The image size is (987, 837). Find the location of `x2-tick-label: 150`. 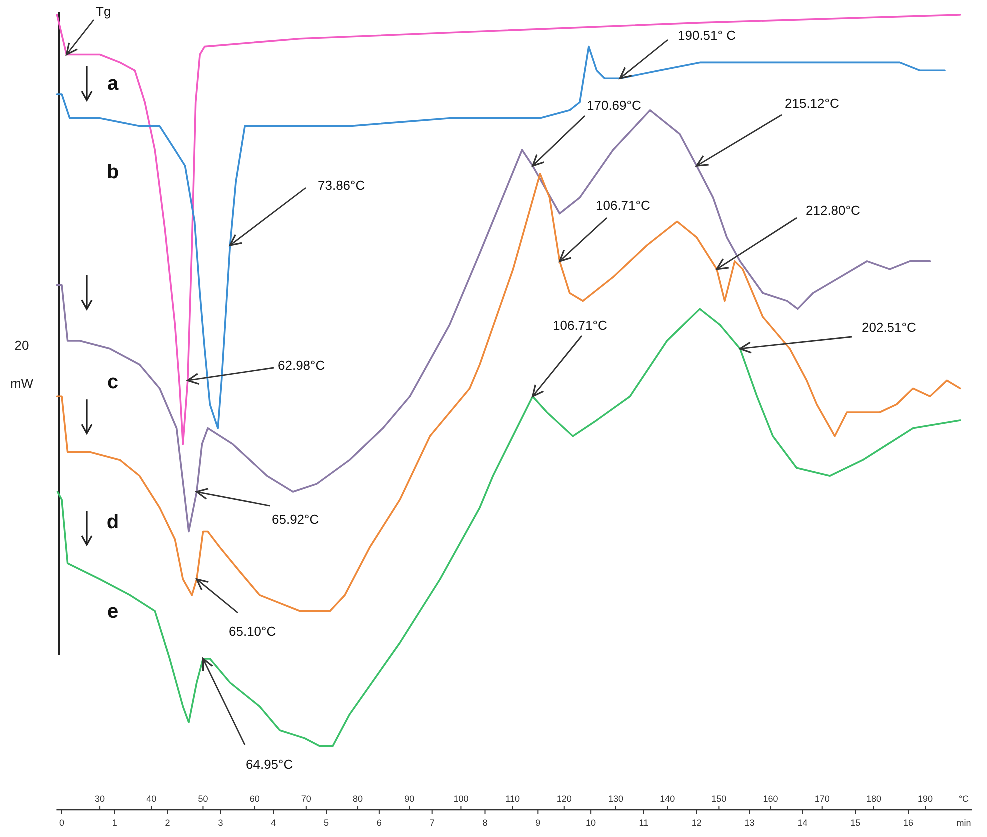

x2-tick-label: 150 is located at coordinates (719, 799).